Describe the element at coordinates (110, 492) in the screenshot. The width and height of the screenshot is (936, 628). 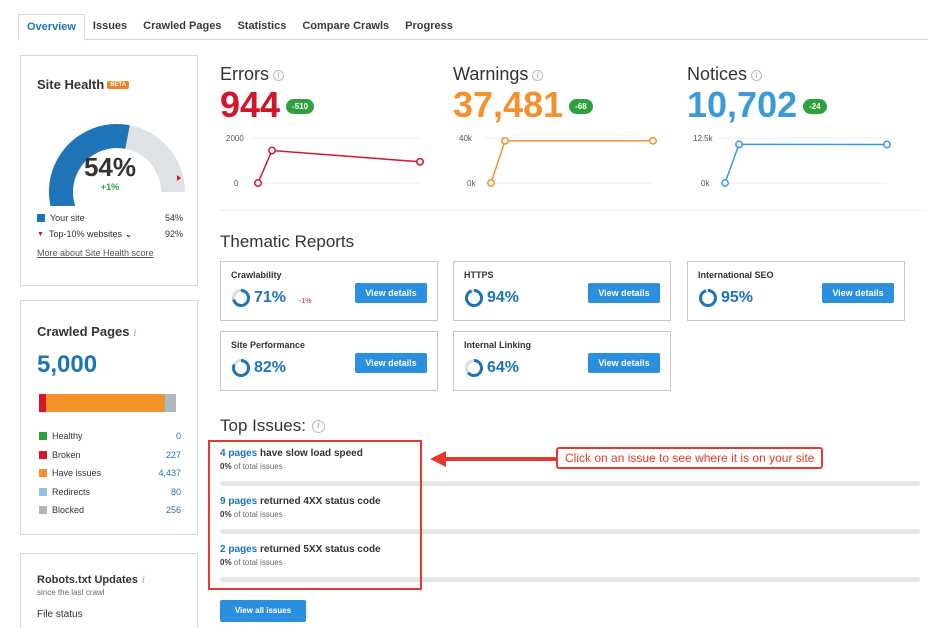
I see `crawled-legend-row-redirects: Redirects 80` at that location.